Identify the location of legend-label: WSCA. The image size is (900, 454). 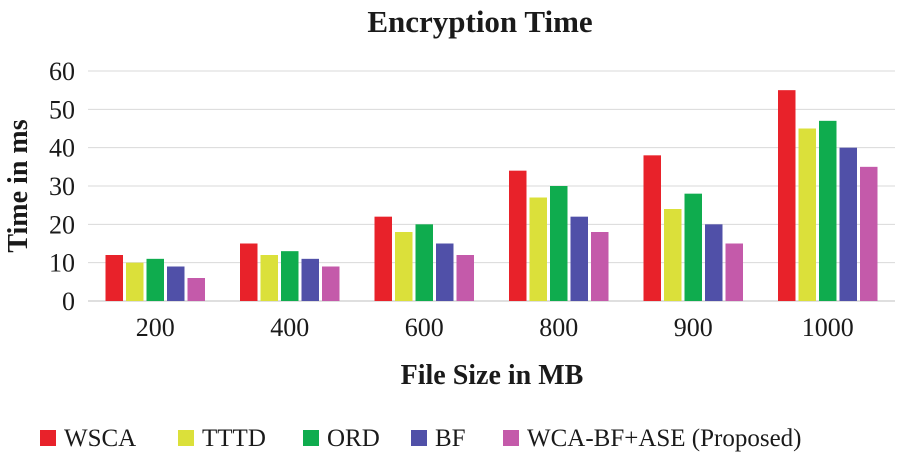
(100, 438).